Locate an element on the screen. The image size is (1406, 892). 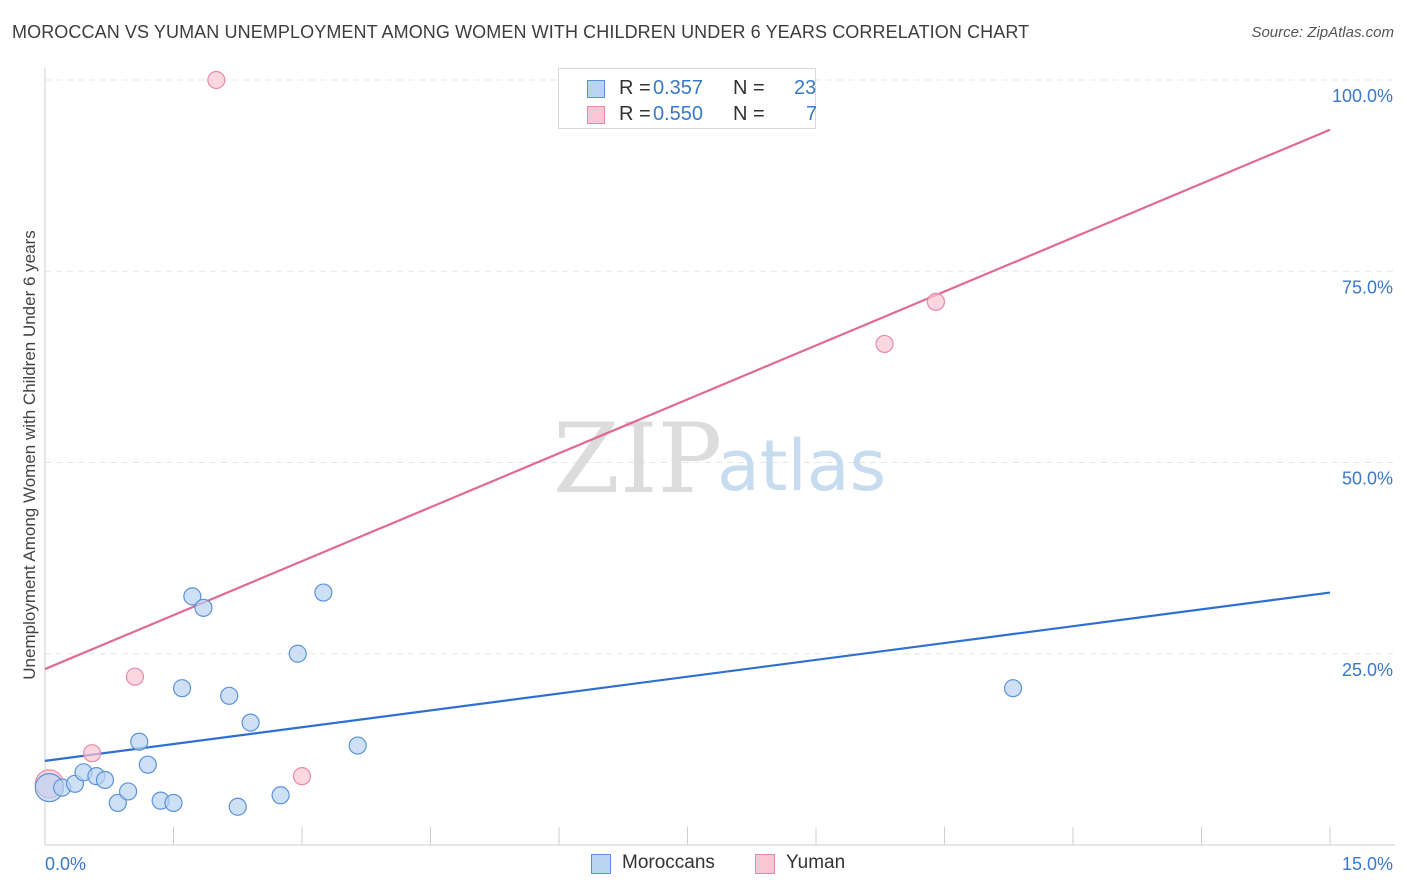
y-tick-label: 75.0% is located at coordinates (1367, 287).